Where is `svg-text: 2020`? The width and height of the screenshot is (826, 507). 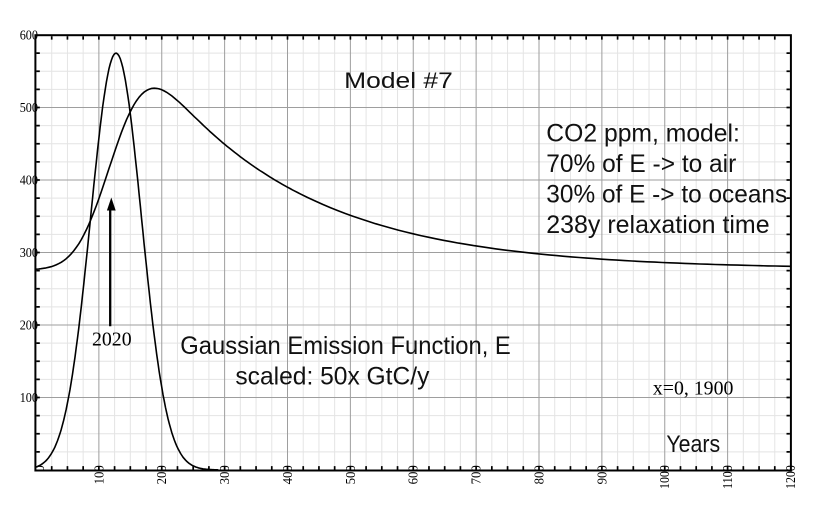 svg-text: 2020 is located at coordinates (112, 340).